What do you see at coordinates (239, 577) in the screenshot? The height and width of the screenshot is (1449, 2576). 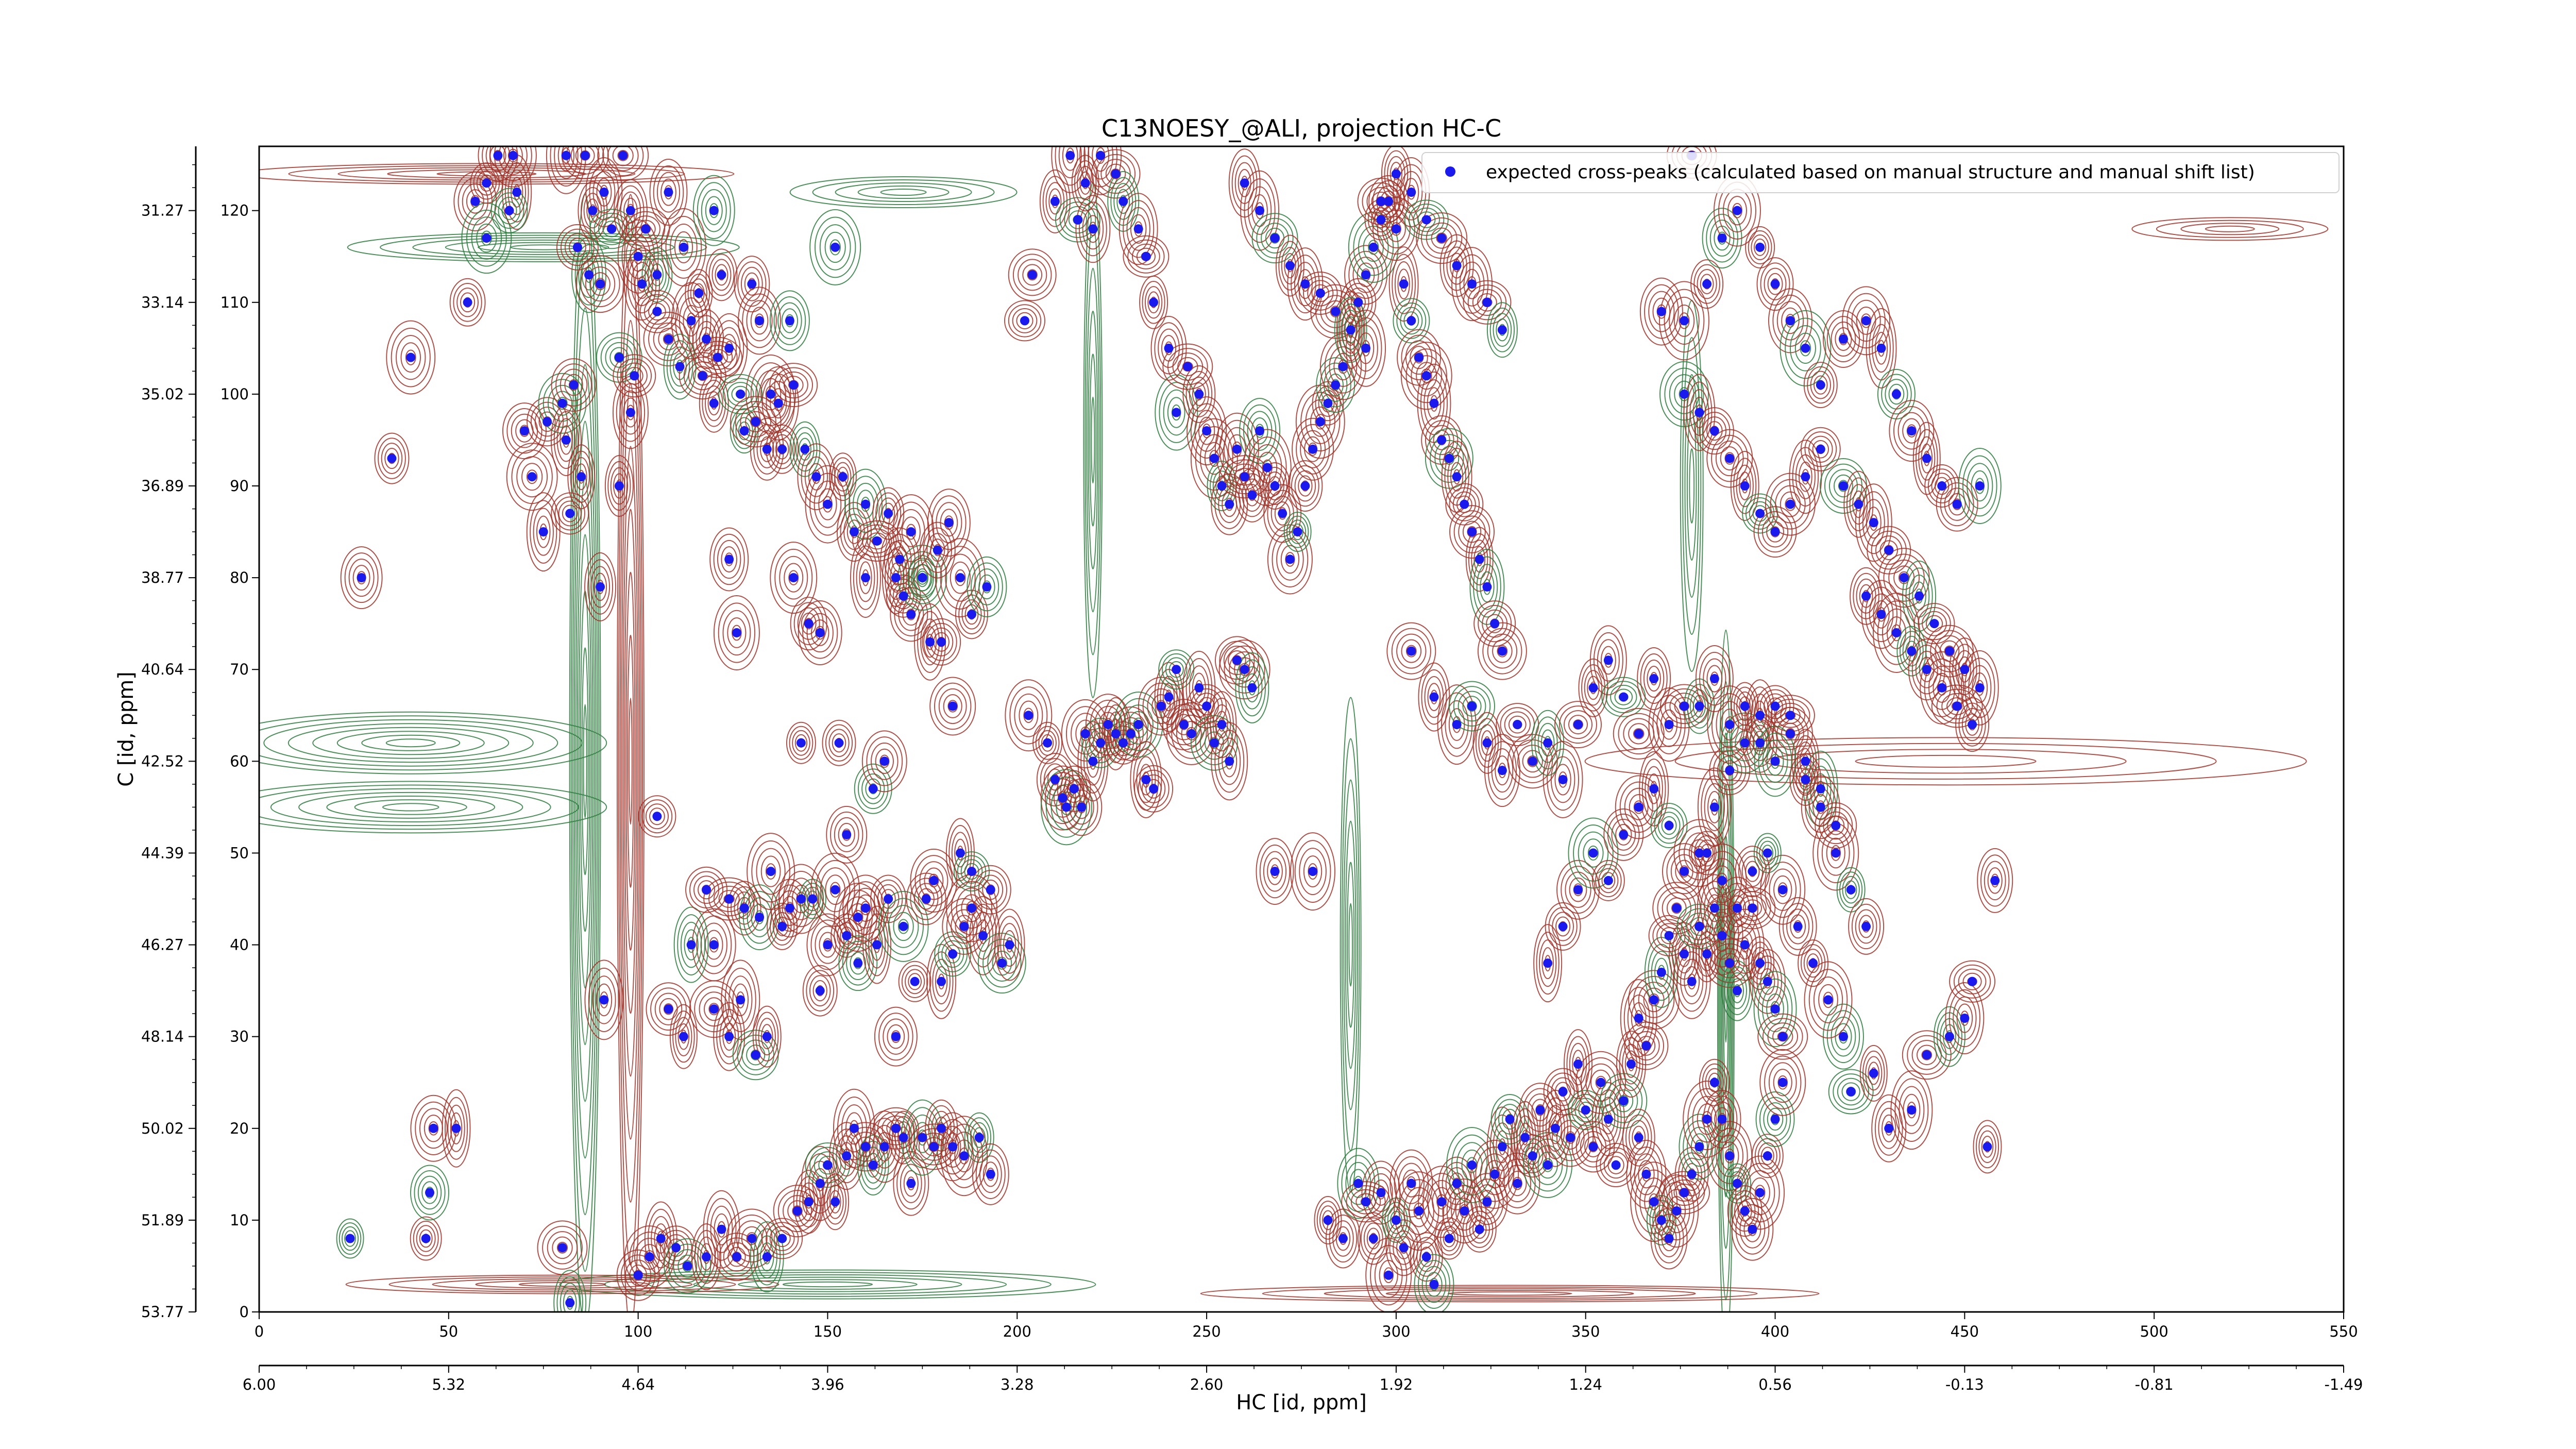 I see `y-tick-label: 80` at bounding box center [239, 577].